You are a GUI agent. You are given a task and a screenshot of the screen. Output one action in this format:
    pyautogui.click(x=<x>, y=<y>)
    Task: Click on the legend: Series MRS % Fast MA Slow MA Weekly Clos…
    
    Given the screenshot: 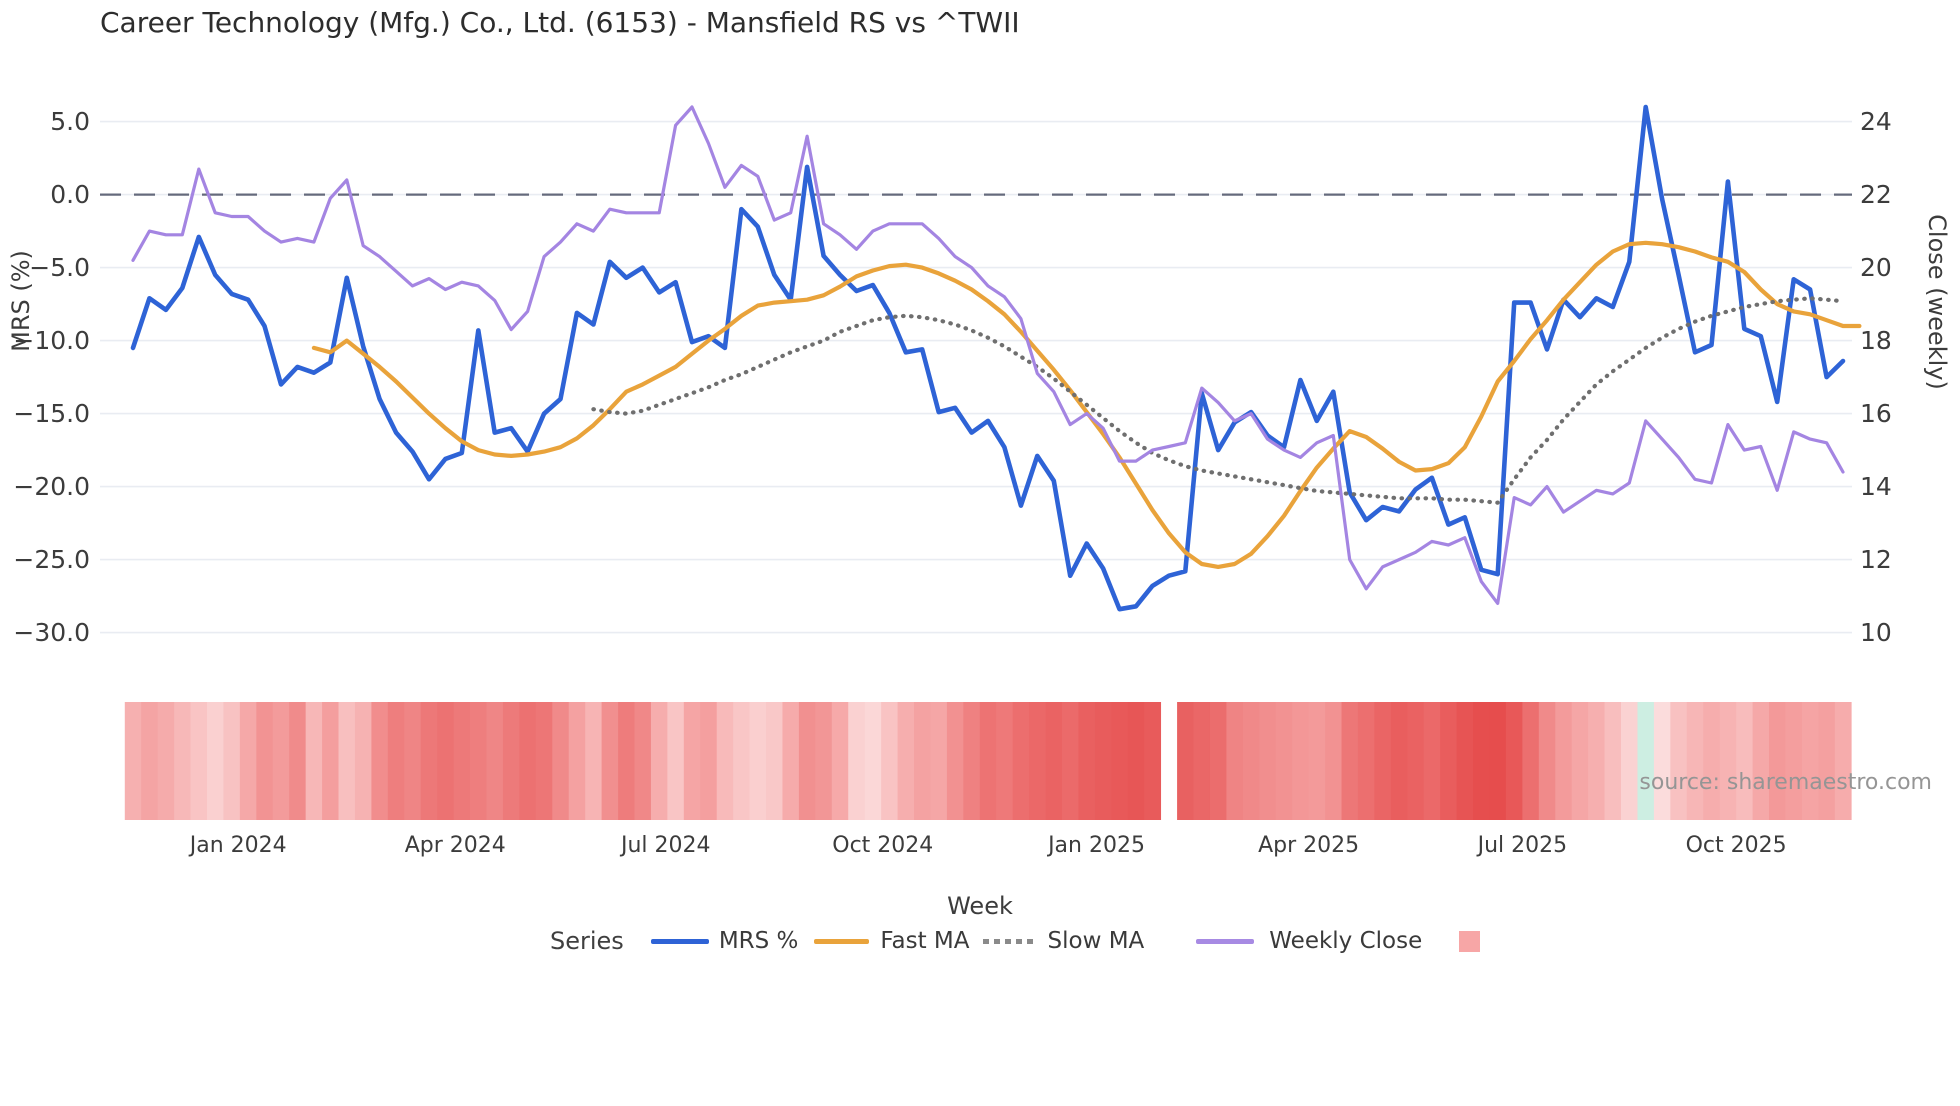 What is the action you would take?
    pyautogui.click(x=1015, y=941)
    